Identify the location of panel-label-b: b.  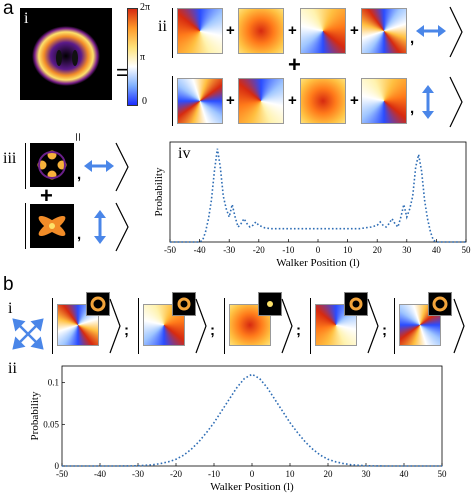
(8, 284).